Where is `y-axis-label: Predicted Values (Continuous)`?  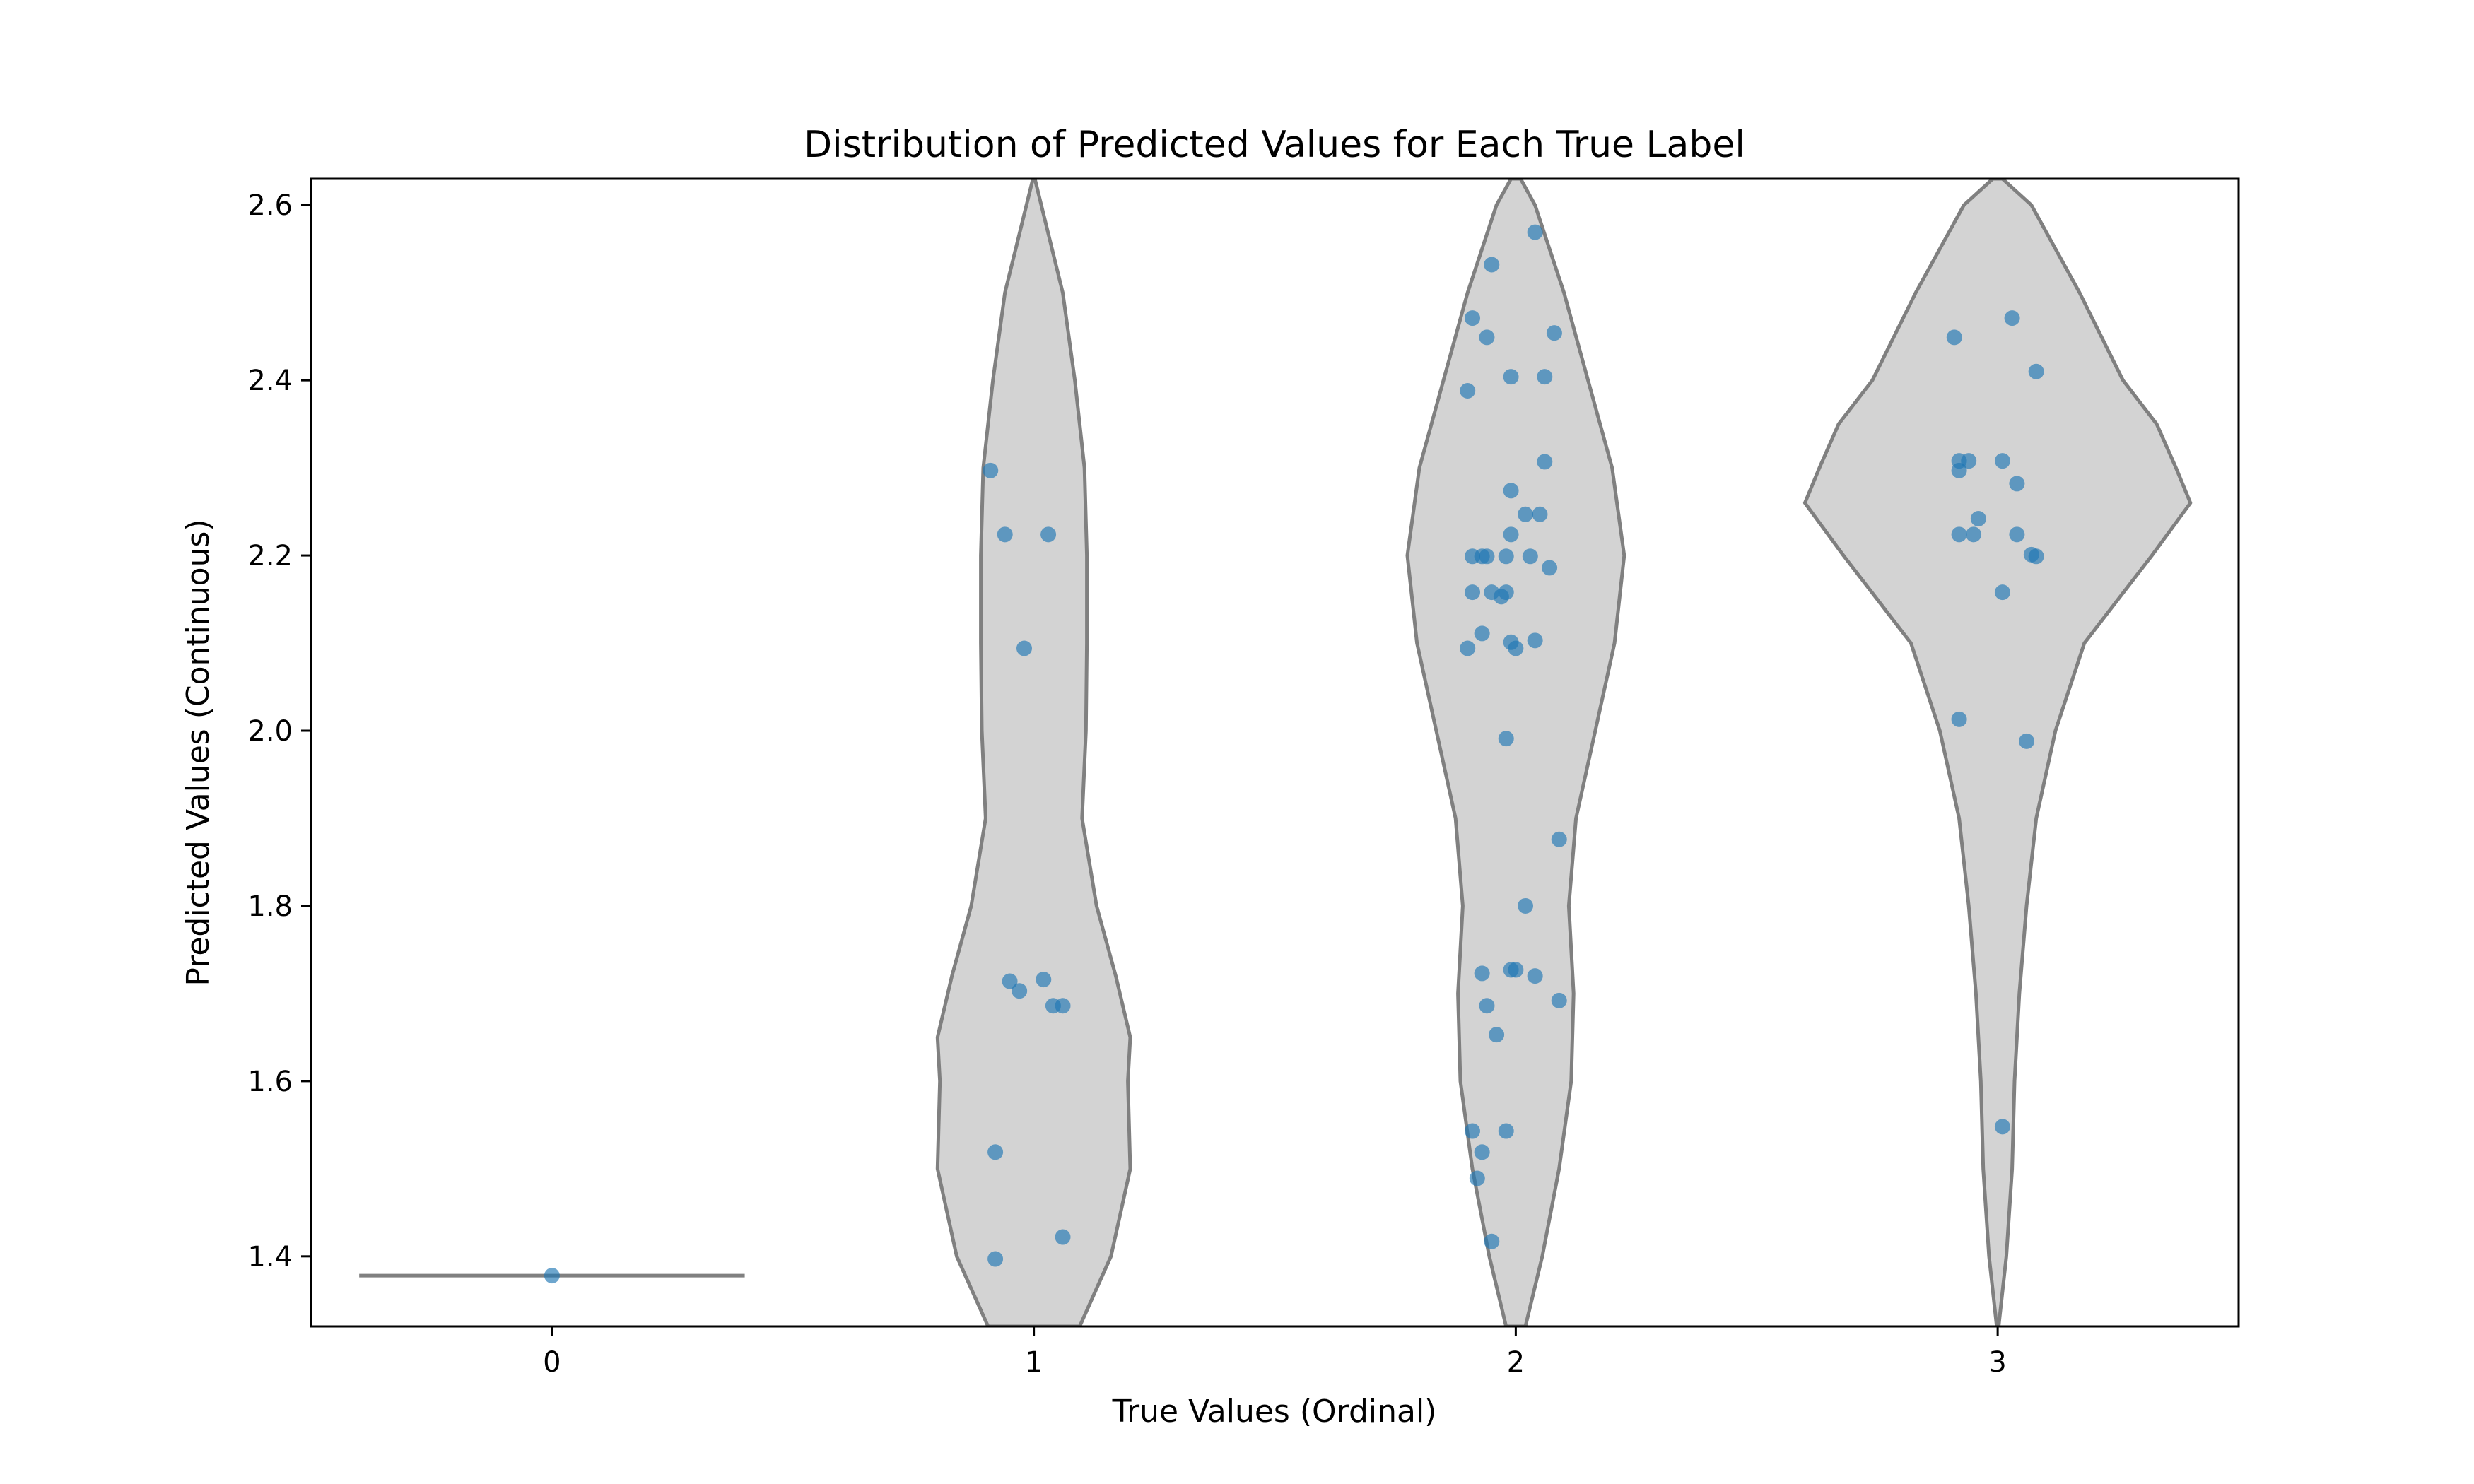
y-axis-label: Predicted Values (Continuous) is located at coordinates (198, 752).